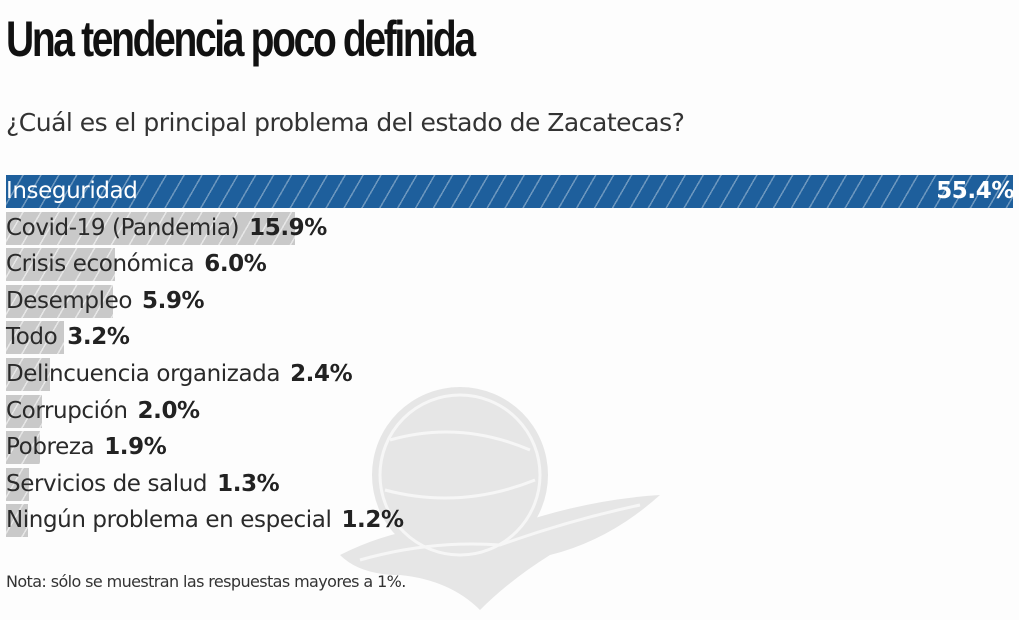 The height and width of the screenshot is (620, 1019). I want to click on bar-row-delincuencia: Delincuencia organizada 2.4%, so click(511, 374).